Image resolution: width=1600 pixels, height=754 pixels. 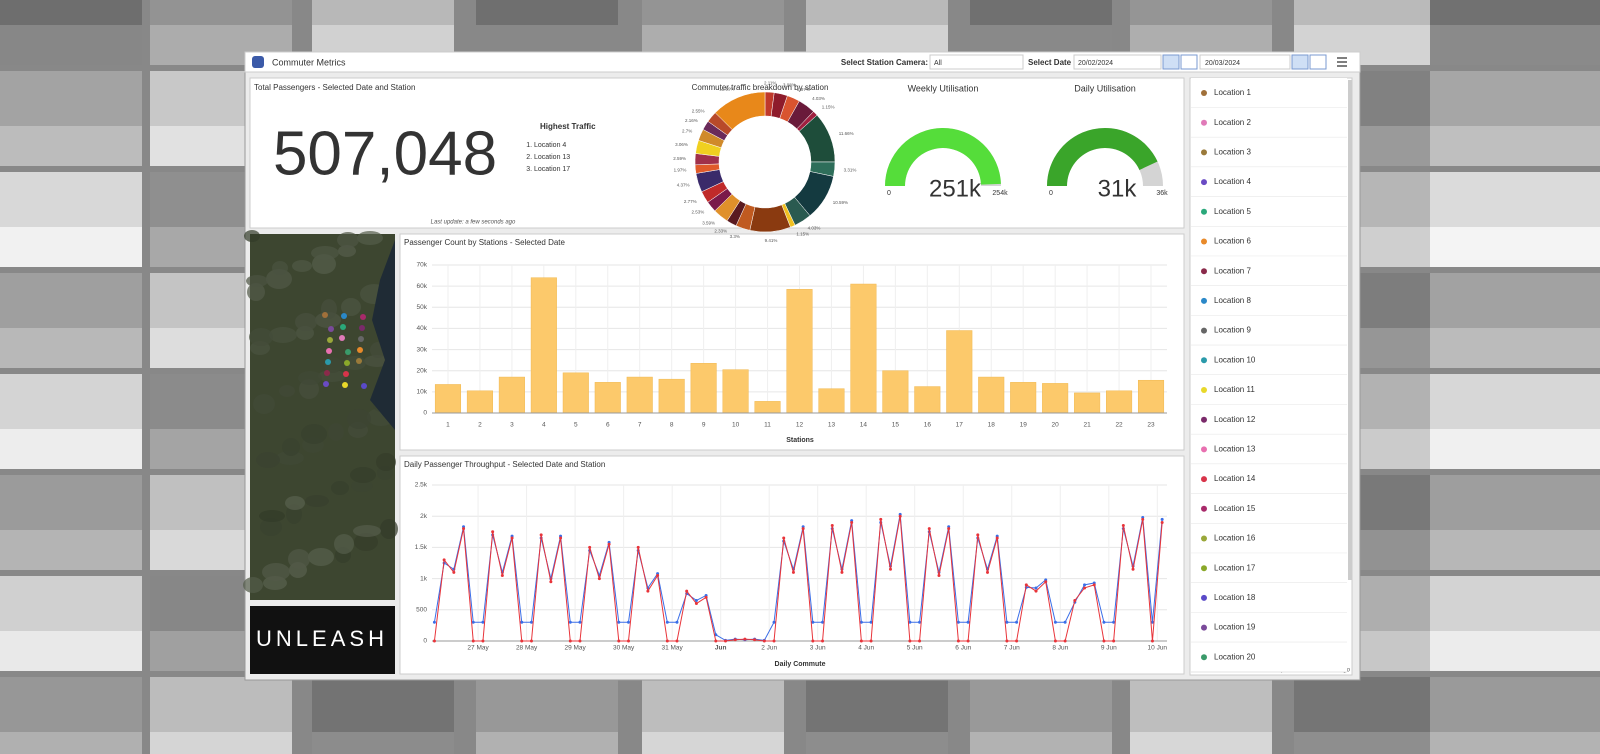 I want to click on camera-value: All, so click(x=938, y=63).